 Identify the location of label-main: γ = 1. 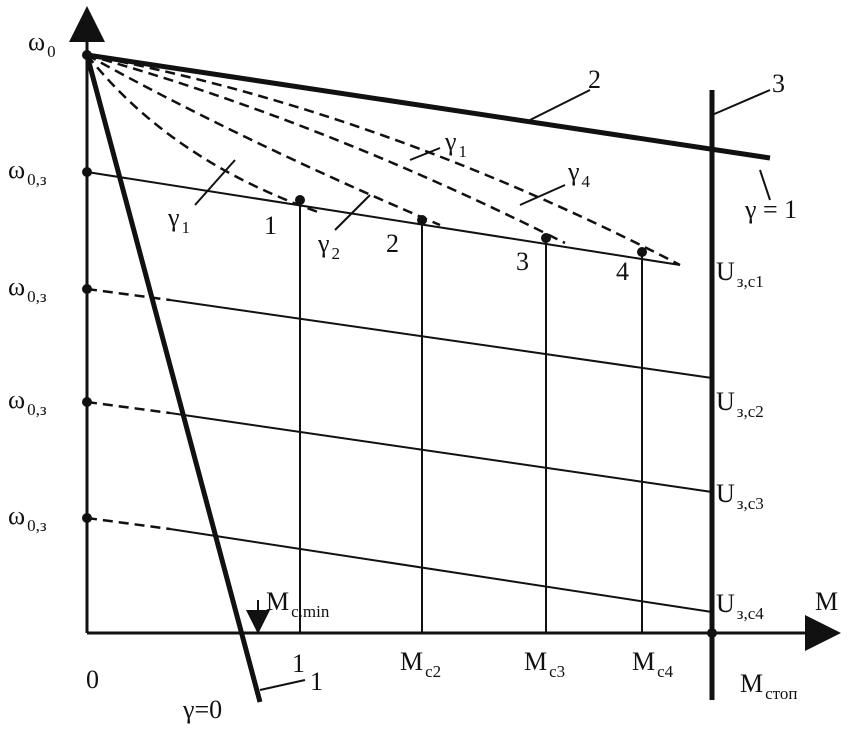
(770, 209).